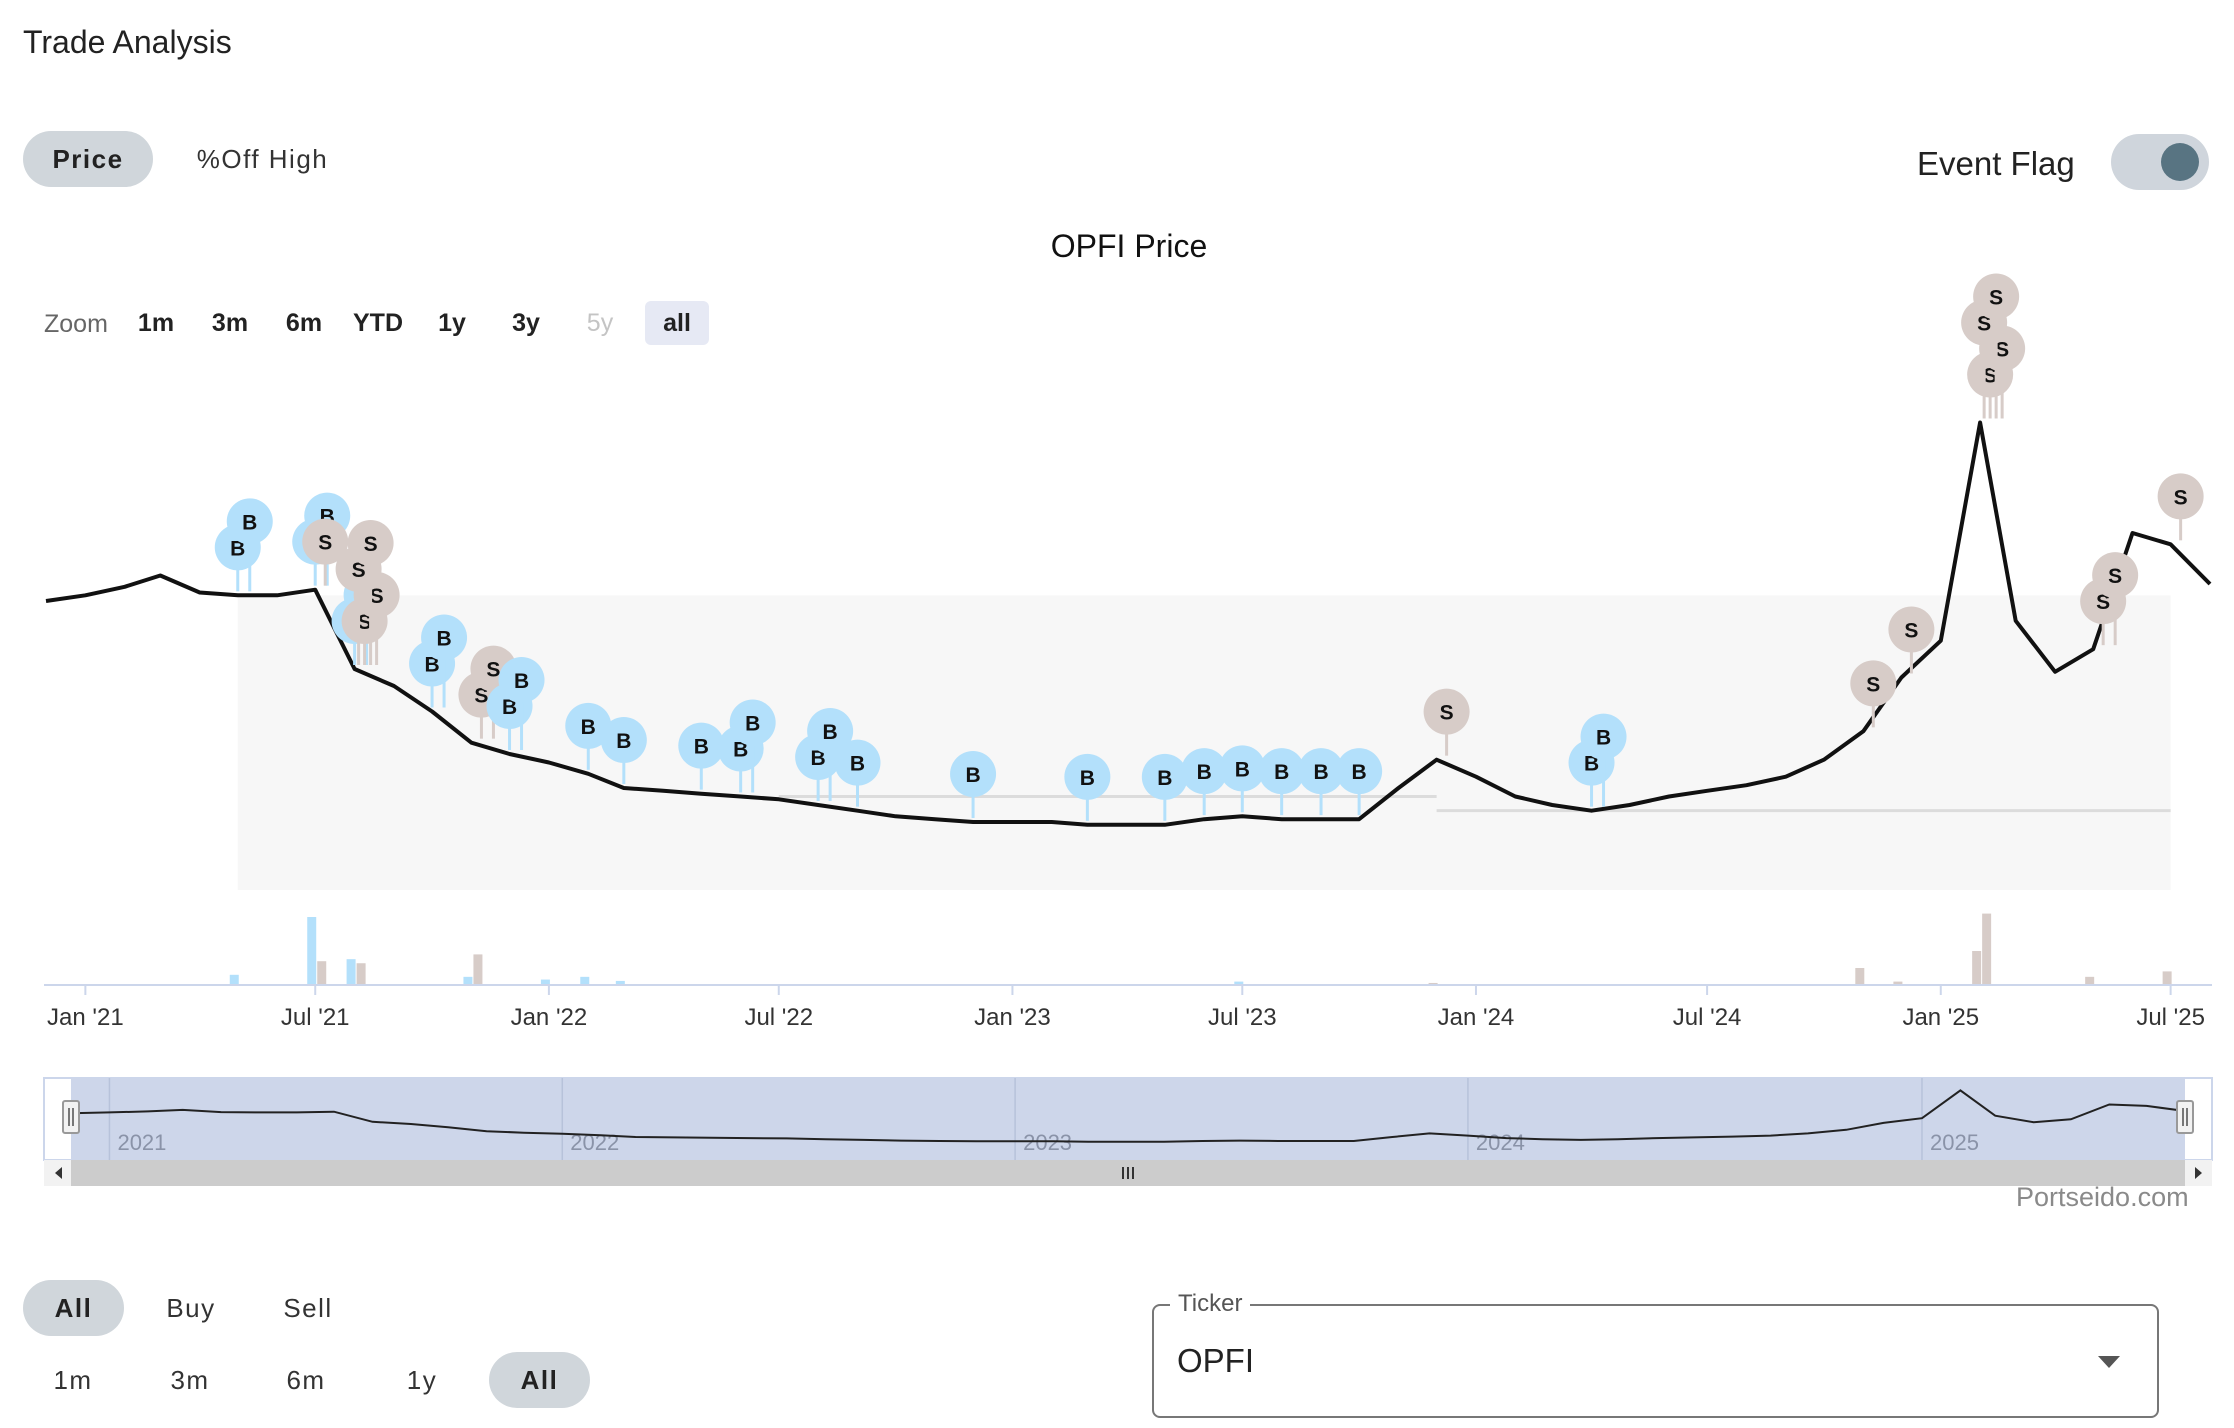 Image resolution: width=2234 pixels, height=1428 pixels. I want to click on navigator-label: 2021, so click(141, 1142).